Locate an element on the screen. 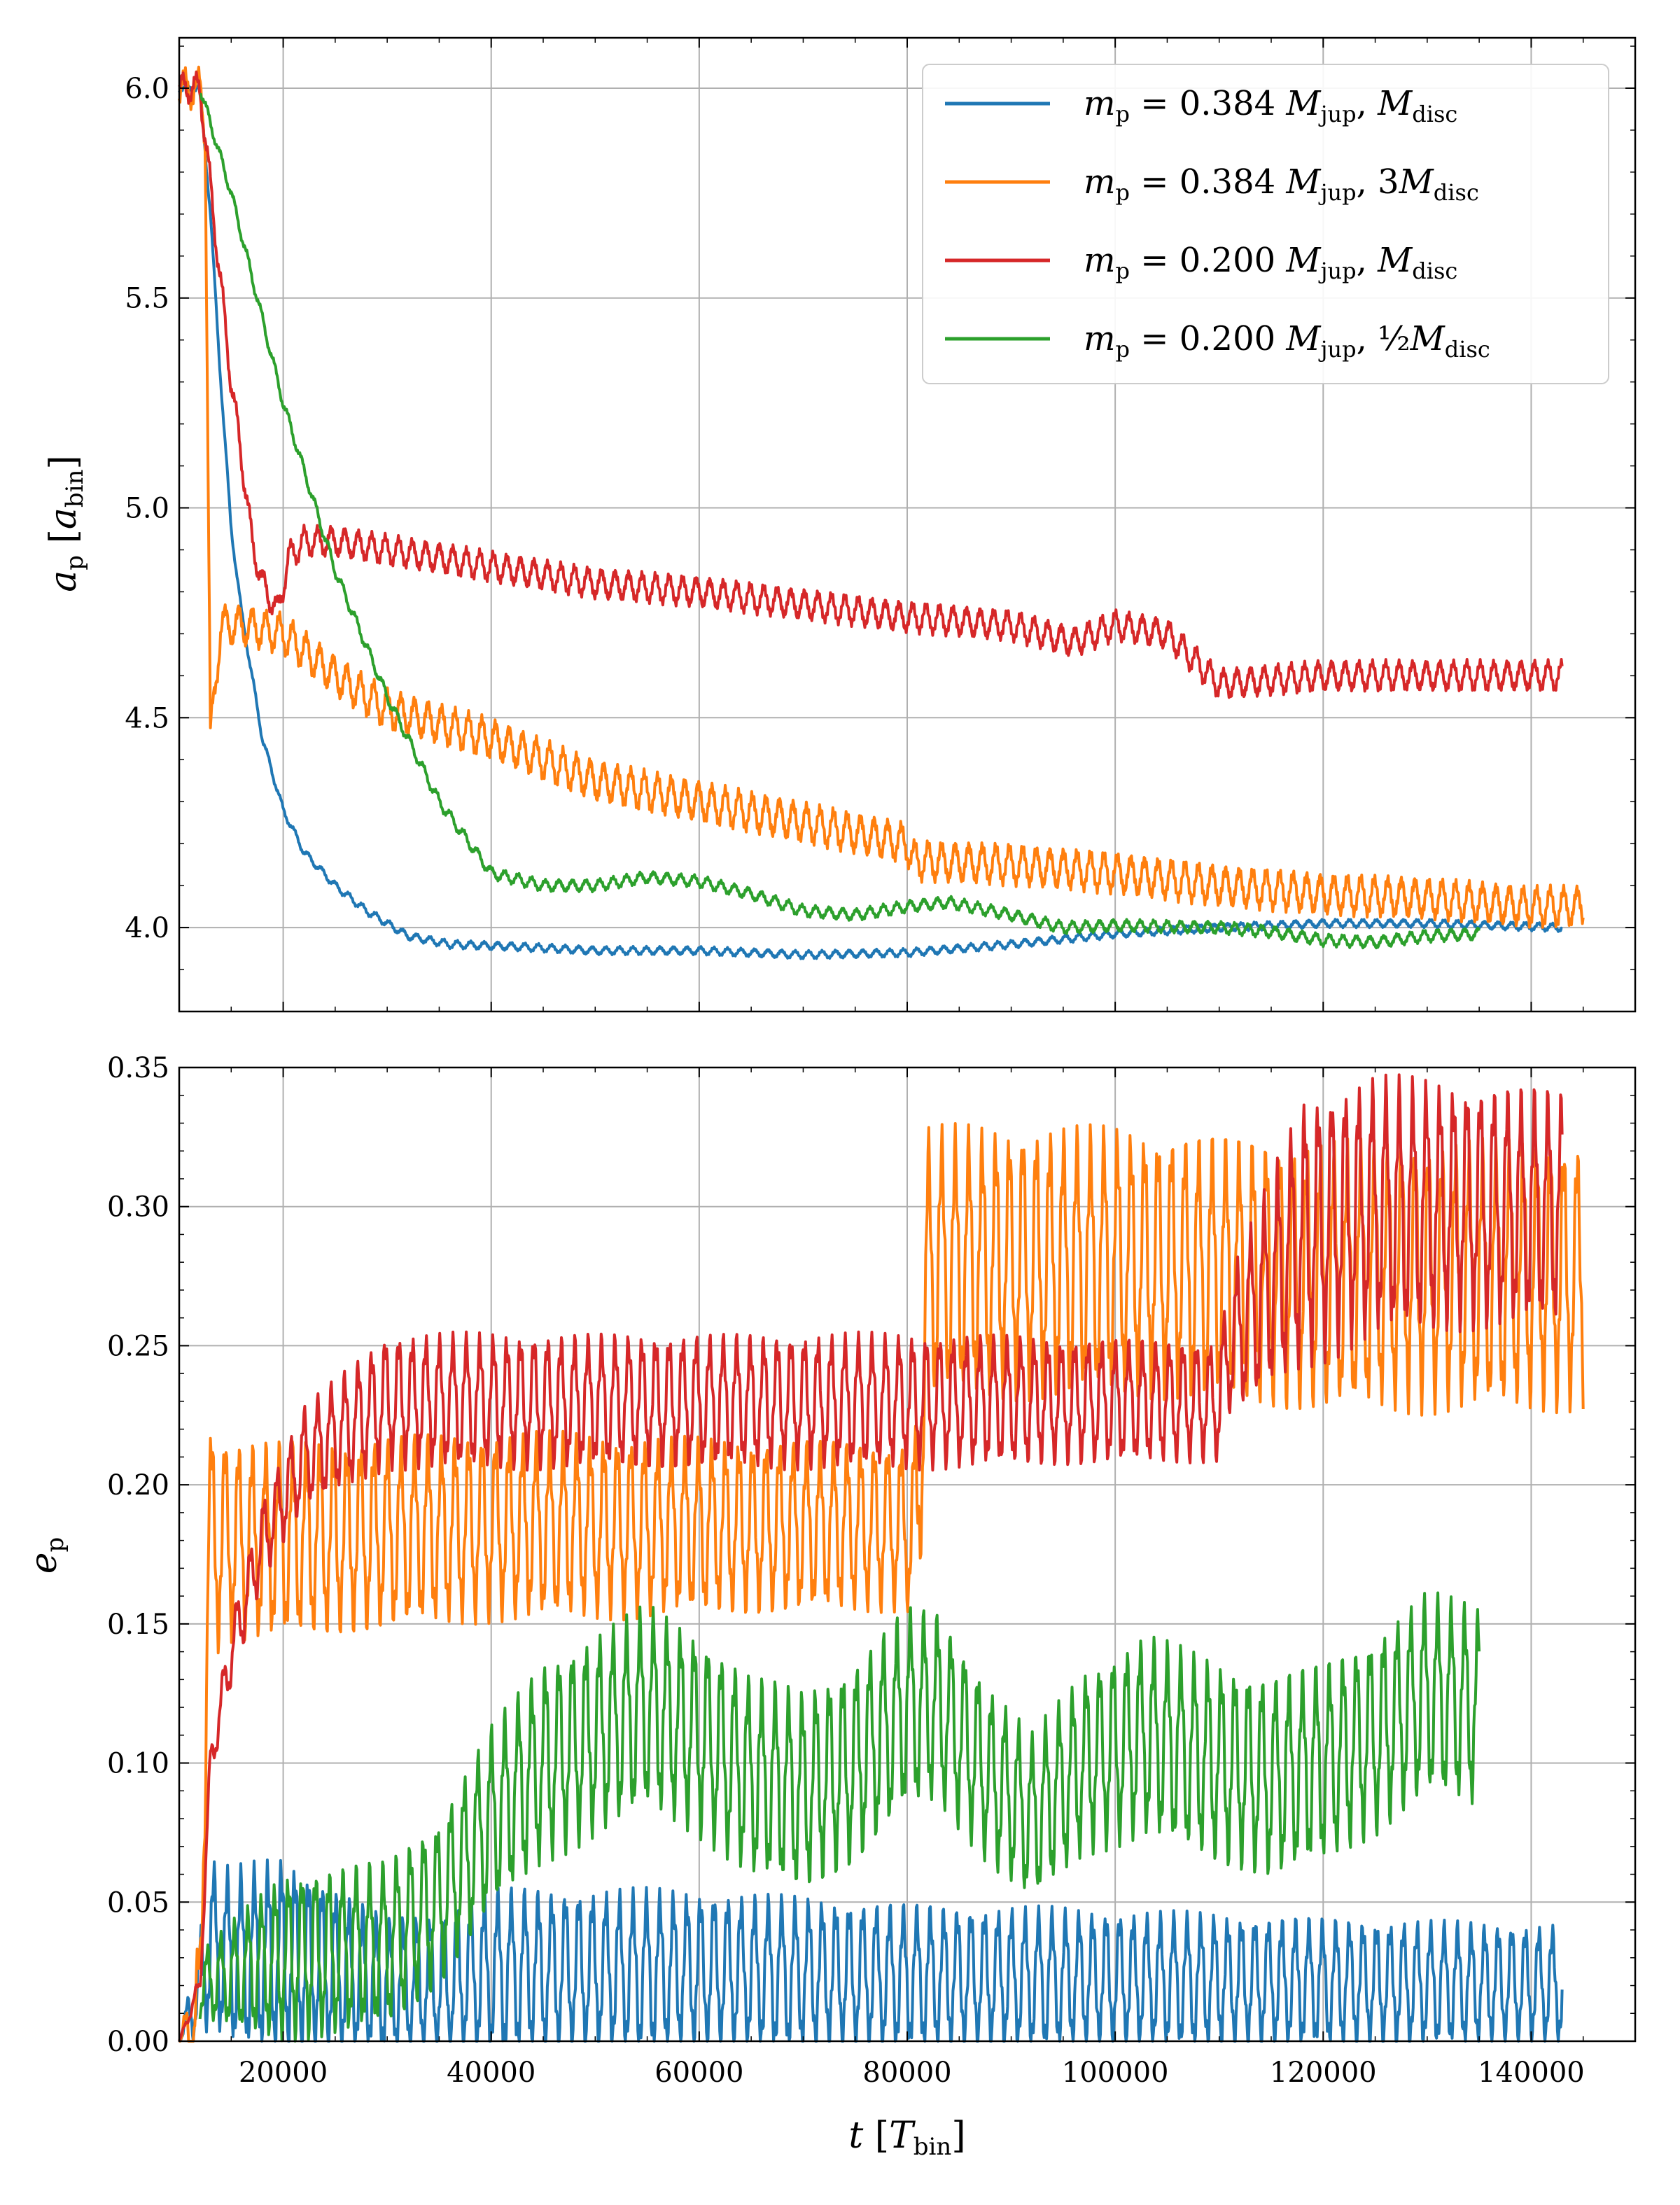 The image size is (1680, 2205). y-tick-label: 0.05 is located at coordinates (138, 1902).